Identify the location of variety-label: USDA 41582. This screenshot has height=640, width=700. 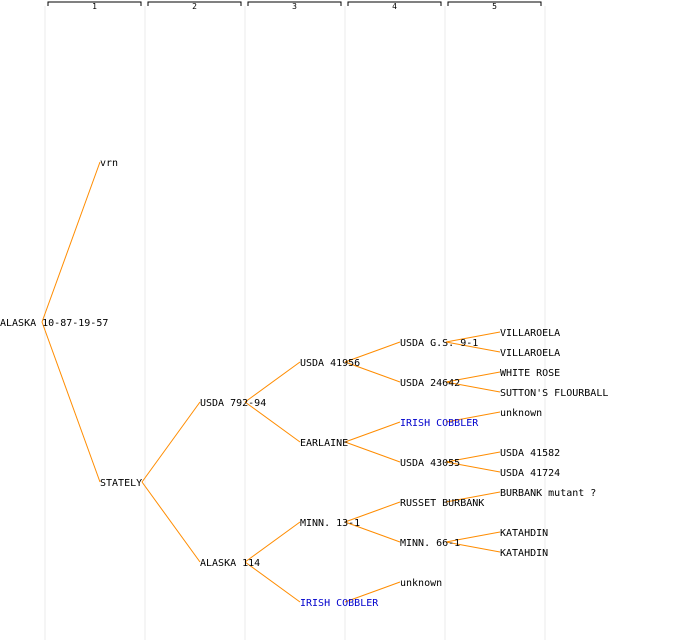
(530, 453).